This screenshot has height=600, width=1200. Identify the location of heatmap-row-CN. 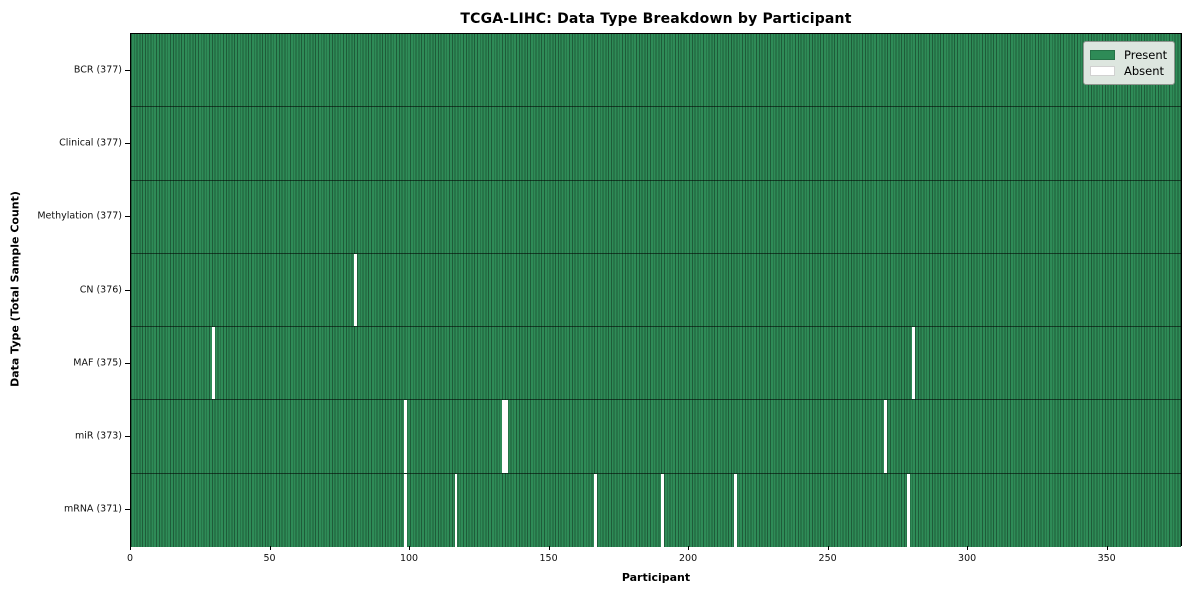
(656, 290).